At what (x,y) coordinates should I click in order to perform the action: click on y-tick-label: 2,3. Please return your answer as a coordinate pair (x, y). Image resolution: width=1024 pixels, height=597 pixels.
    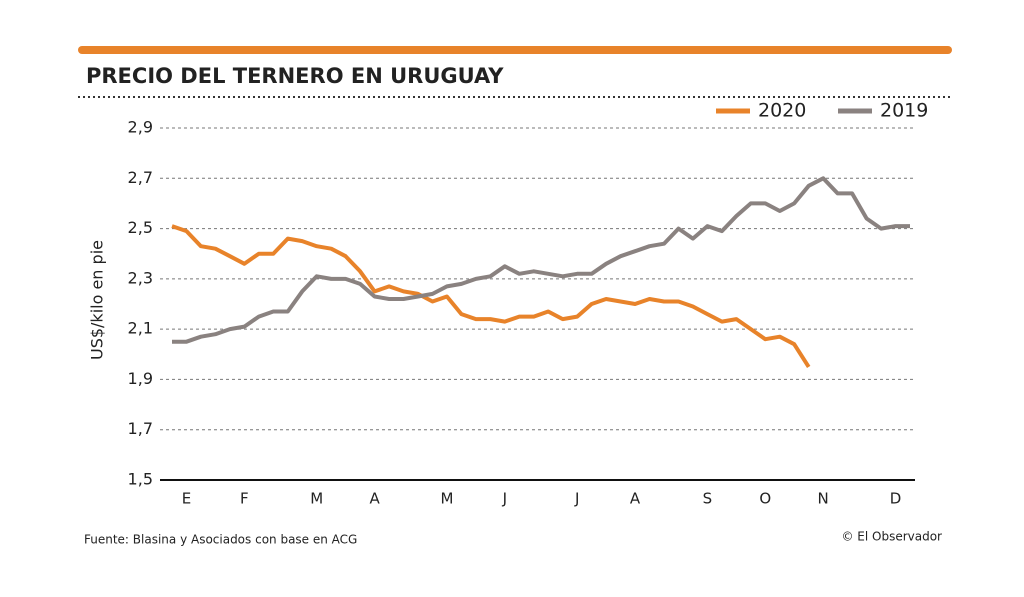
    Looking at the image, I should click on (140, 277).